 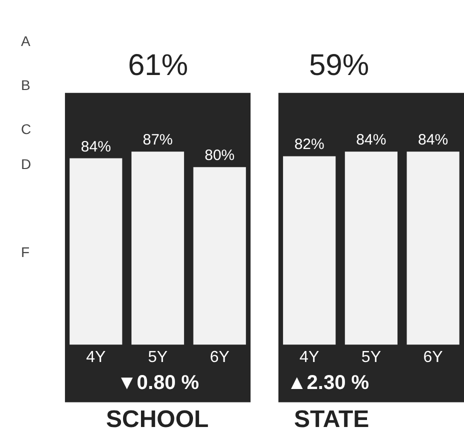 I want to click on data-label: 80%, so click(x=219, y=155).